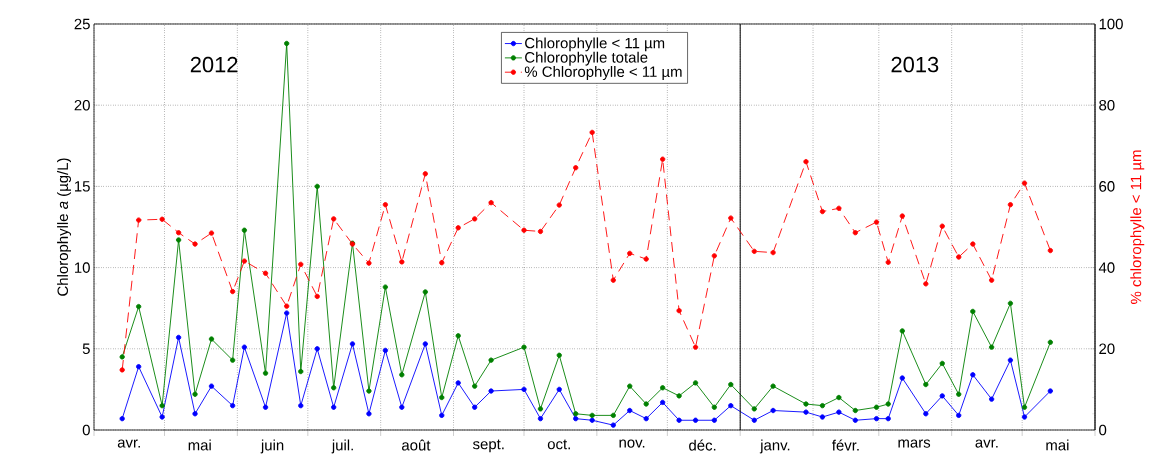  Describe the element at coordinates (1103, 430) in the screenshot. I see `y2-tick-label: 0` at that location.